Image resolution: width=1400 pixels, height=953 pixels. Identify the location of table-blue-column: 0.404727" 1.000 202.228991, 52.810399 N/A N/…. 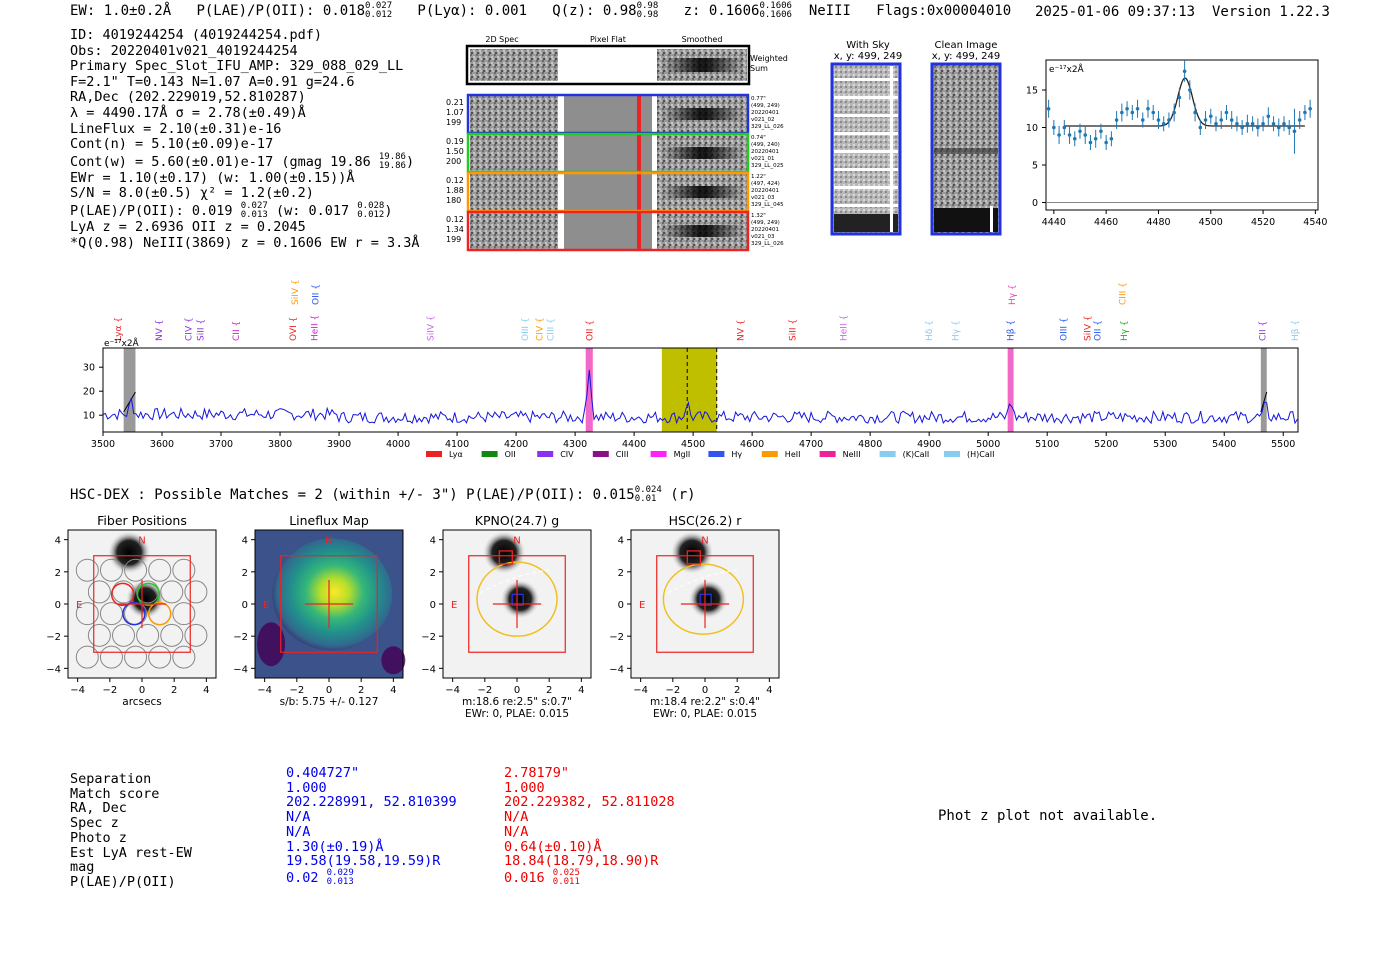
(371, 826).